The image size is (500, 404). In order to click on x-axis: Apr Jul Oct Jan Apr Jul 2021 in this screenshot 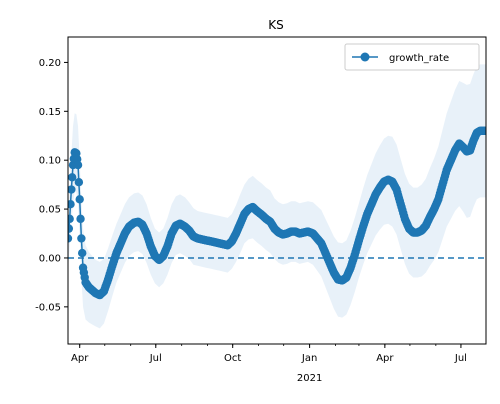, I will do `click(269, 364)`.